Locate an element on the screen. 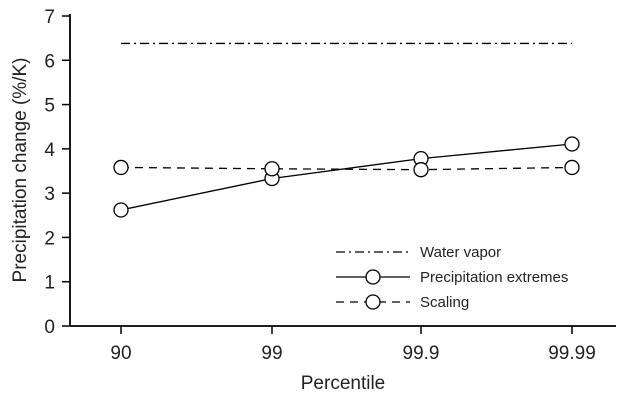 This screenshot has height=397, width=621. y-tick-label-0: 0 is located at coordinates (49, 327).